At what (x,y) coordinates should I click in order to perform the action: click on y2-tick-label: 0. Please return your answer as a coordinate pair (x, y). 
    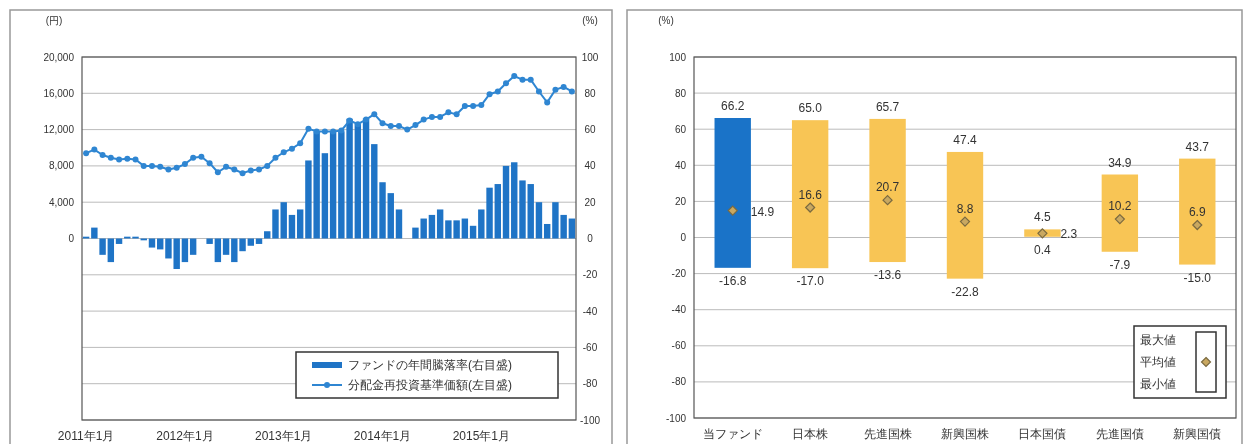
    Looking at the image, I should click on (590, 238).